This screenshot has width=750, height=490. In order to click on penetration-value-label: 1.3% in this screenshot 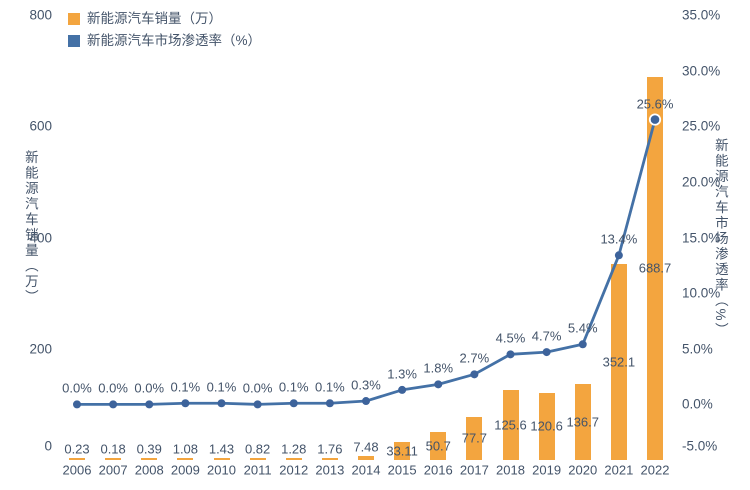, I will do `click(402, 374)`.